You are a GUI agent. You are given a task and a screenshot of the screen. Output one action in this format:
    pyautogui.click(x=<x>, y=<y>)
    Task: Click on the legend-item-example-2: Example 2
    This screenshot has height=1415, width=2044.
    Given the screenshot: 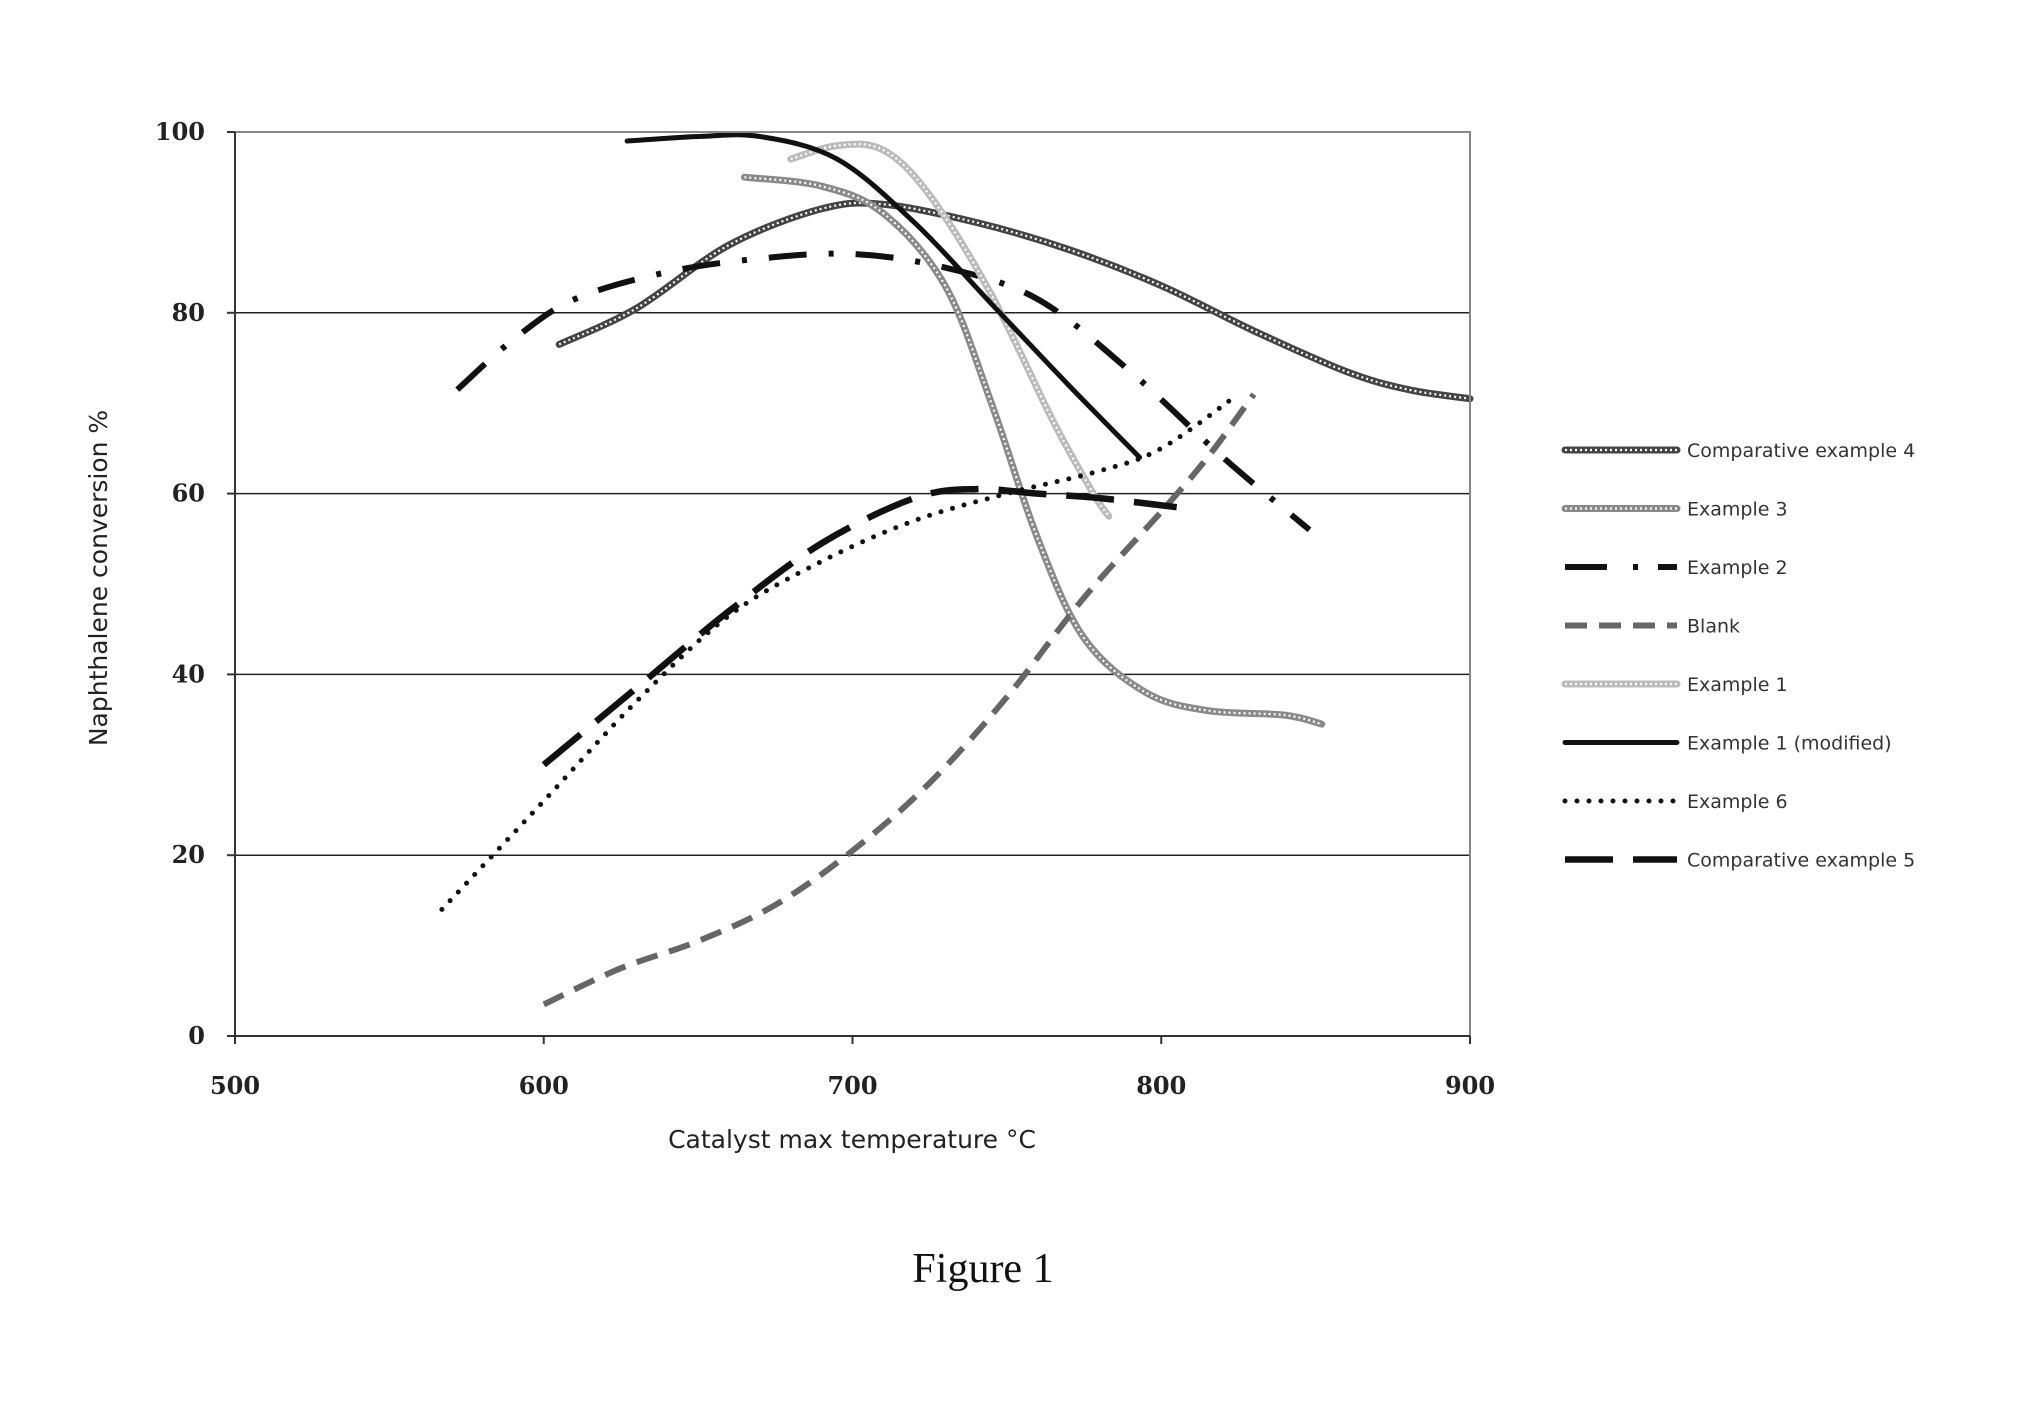 What is the action you would take?
    pyautogui.click(x=1676, y=568)
    